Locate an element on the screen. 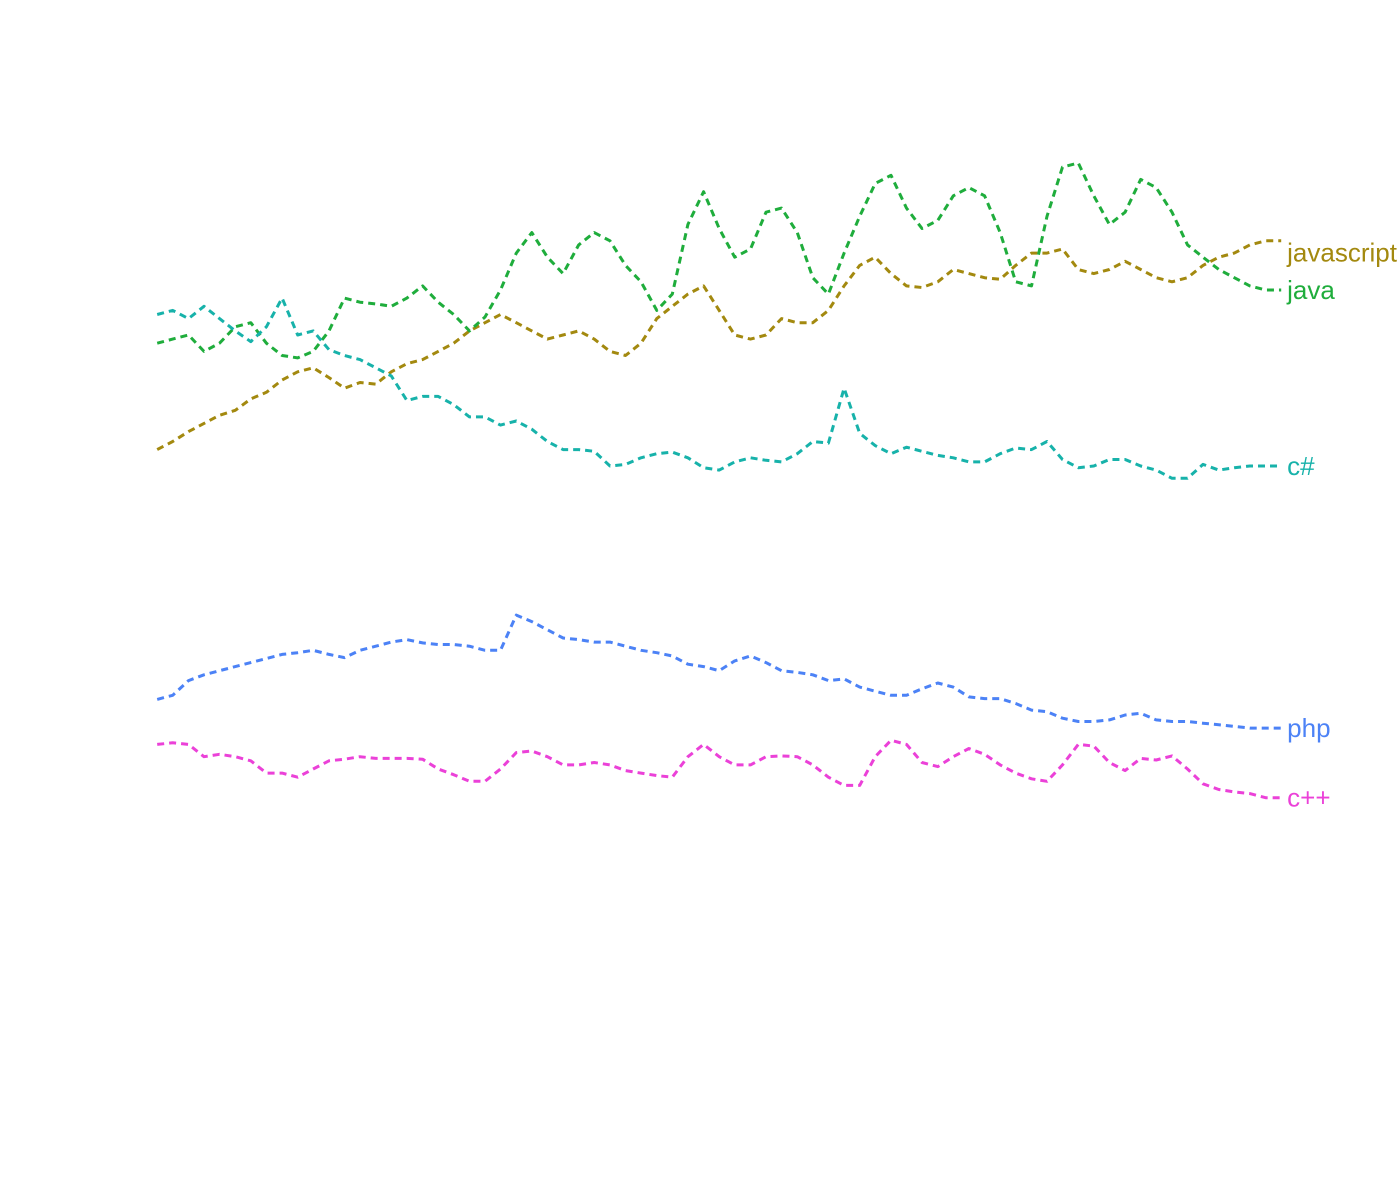 Image resolution: width=1400 pixels, height=1200 pixels. x-tick-label: 2016 is located at coordinates (953, 1140).